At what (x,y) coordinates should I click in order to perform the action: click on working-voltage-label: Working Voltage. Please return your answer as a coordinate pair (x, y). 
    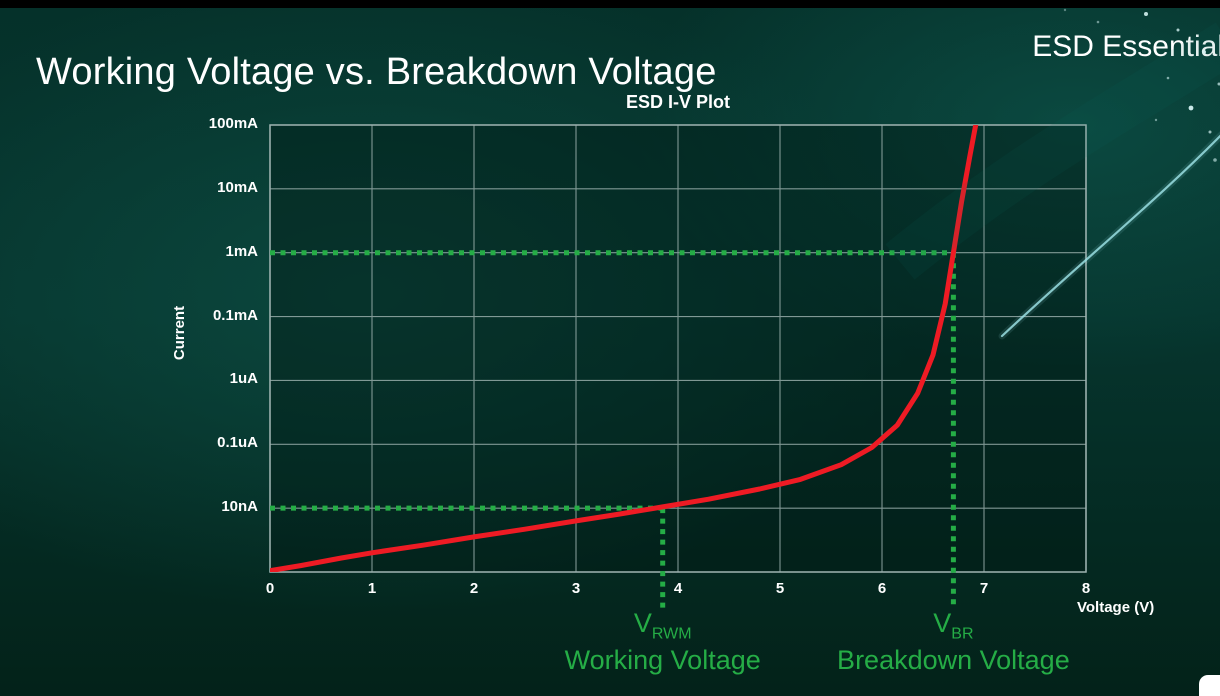
    Looking at the image, I should click on (662, 660).